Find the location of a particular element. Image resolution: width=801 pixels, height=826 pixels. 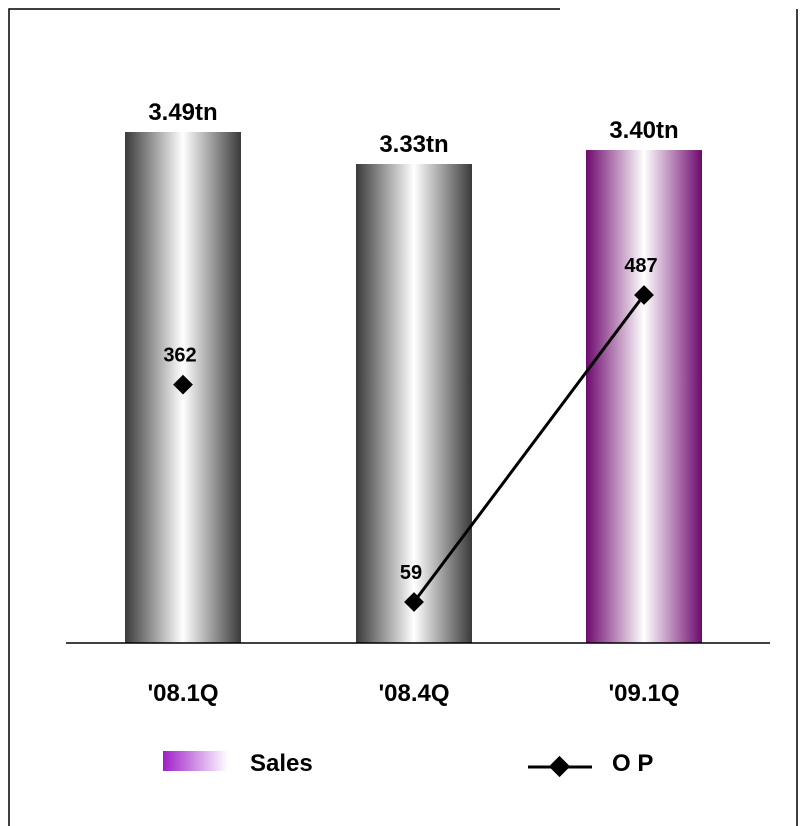

op-value-label: 362 is located at coordinates (179, 356).